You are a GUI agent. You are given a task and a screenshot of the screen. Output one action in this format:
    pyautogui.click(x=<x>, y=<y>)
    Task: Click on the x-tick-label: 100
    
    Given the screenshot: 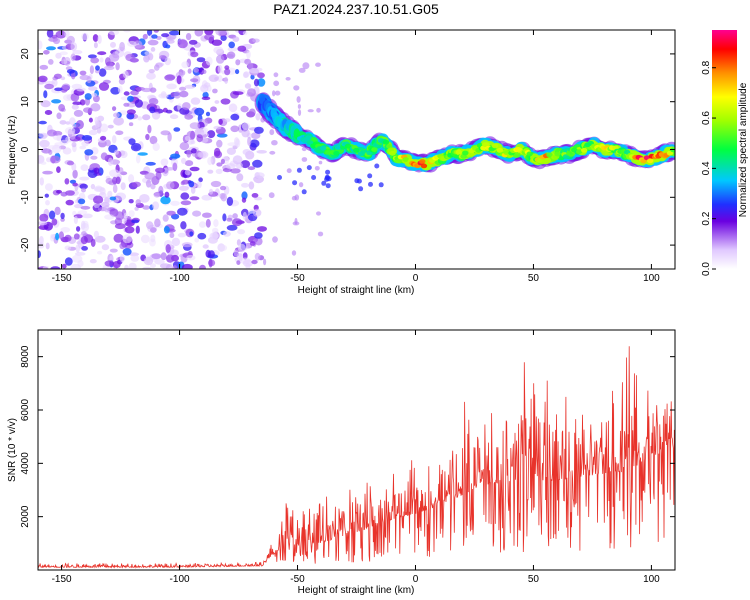 What is the action you would take?
    pyautogui.click(x=651, y=579)
    